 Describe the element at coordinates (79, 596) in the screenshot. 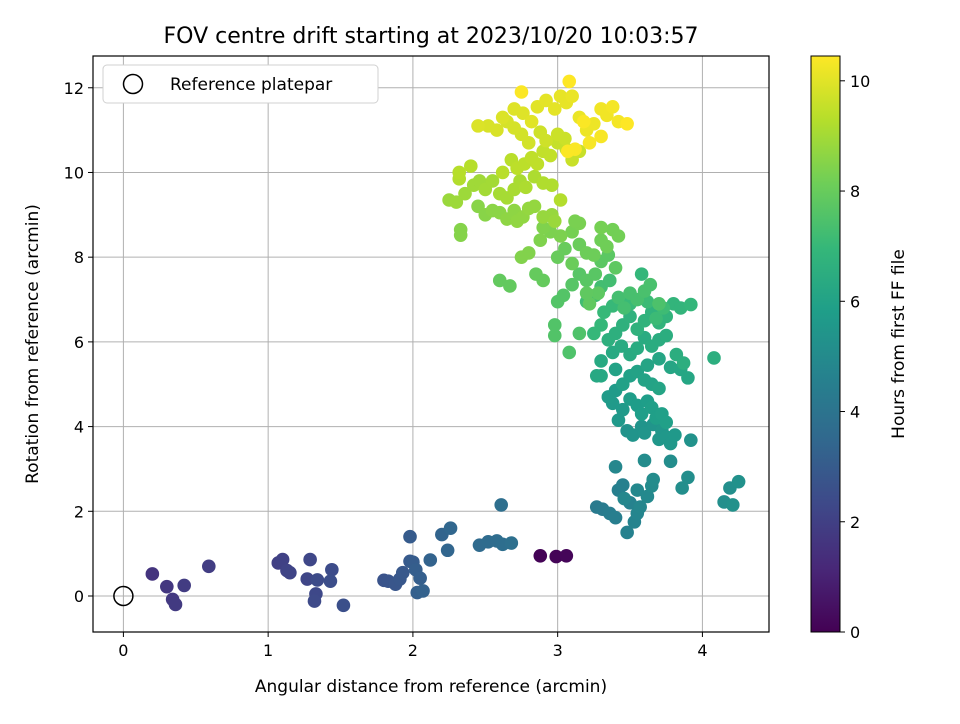

I see `y-tick-label: 0` at that location.